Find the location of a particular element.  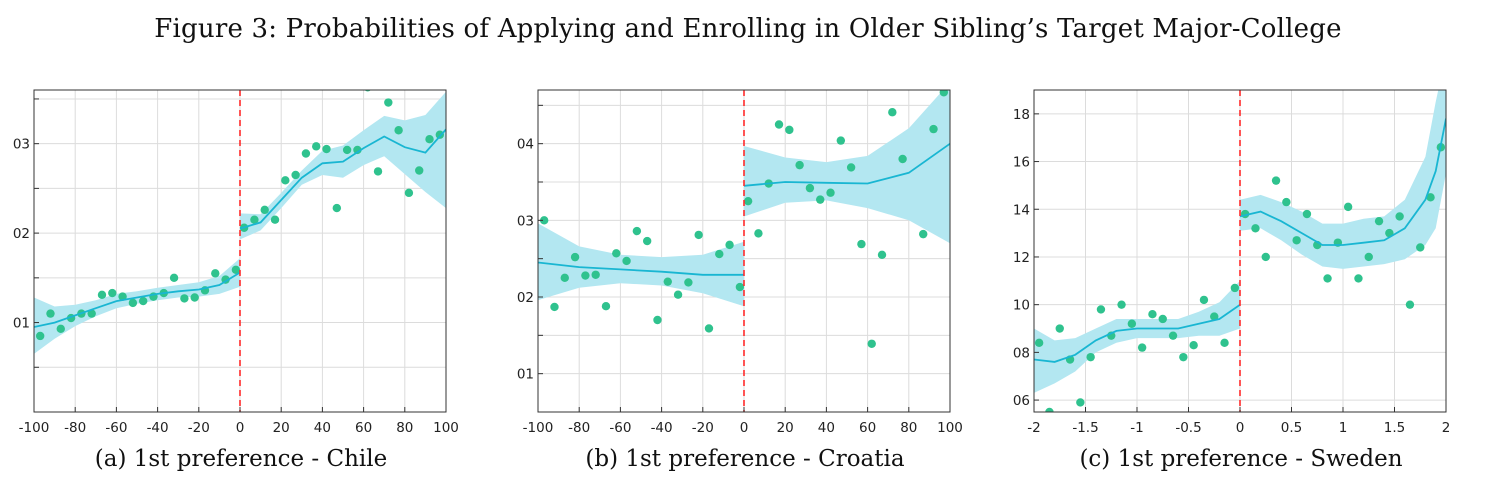

y-tick-label: 01 is located at coordinates (21, 324).